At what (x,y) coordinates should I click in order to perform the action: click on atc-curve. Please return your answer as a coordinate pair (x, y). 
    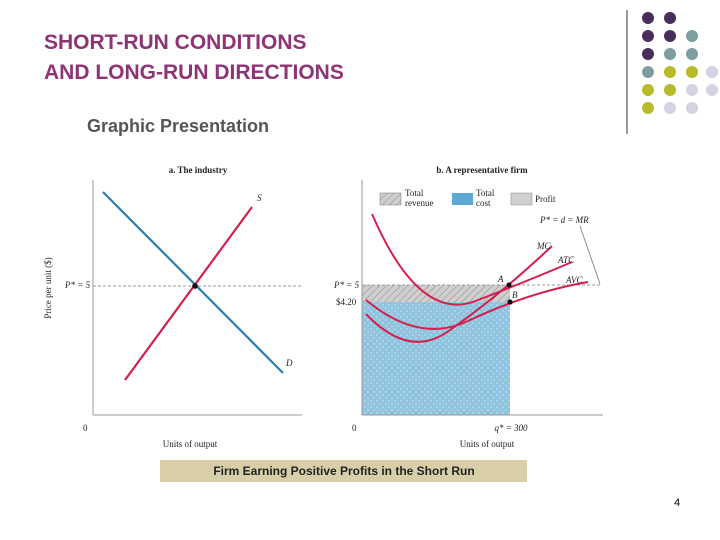
    Looking at the image, I should click on (472, 259).